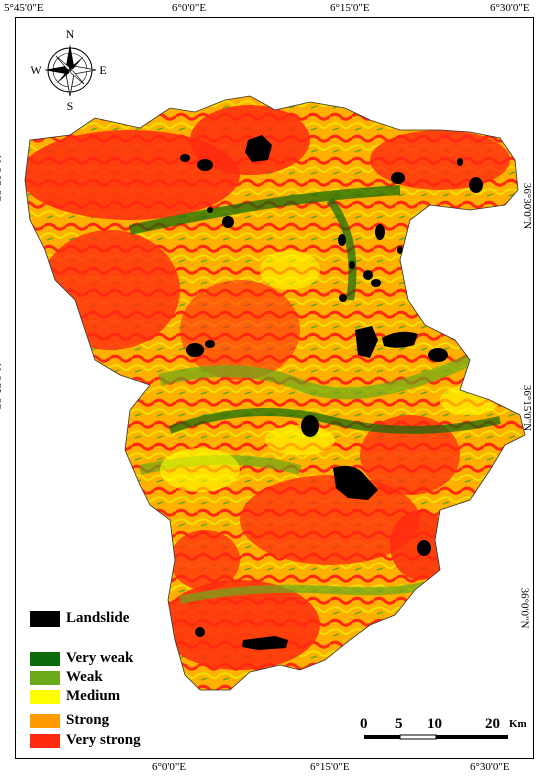 This screenshot has width=550, height=776. Describe the element at coordinates (36, 70) in the screenshot. I see `compass-west: W` at that location.